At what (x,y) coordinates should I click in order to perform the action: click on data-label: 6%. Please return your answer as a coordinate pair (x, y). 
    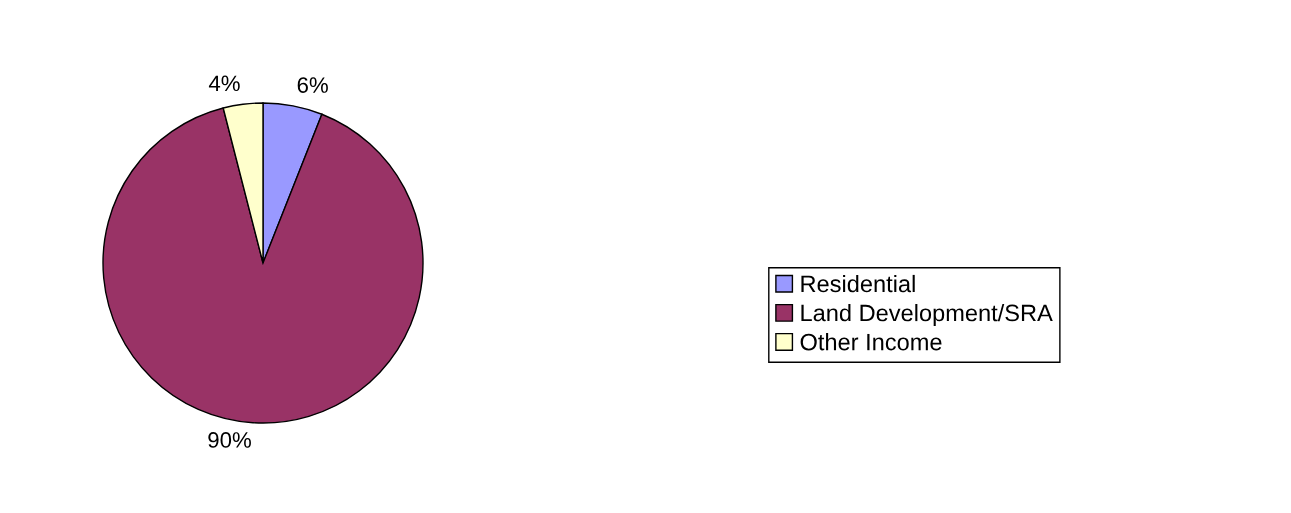
    Looking at the image, I should click on (312, 85).